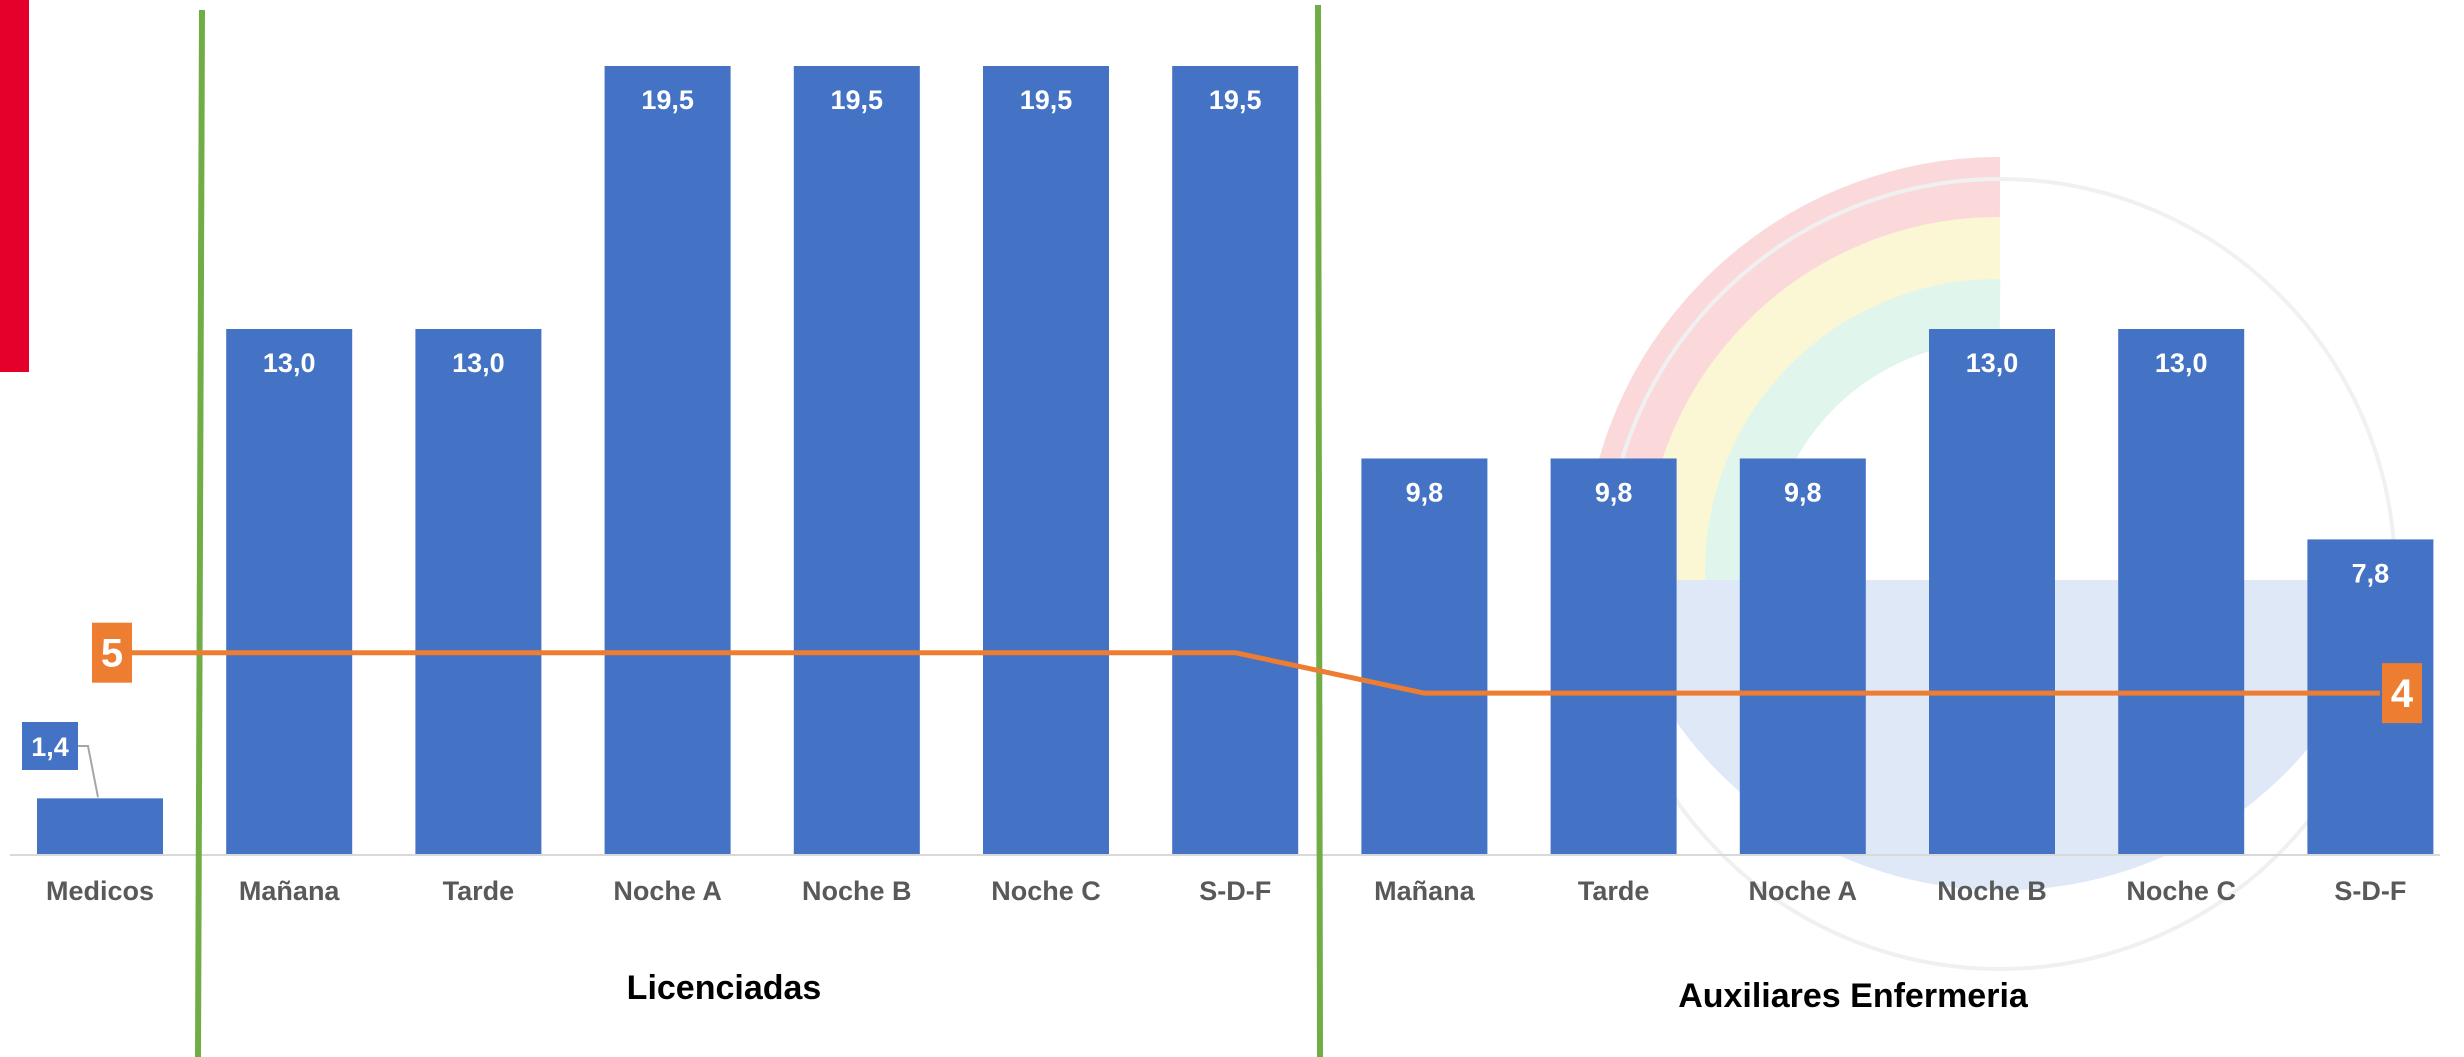  Describe the element at coordinates (2371, 573) in the screenshot. I see `data-label: 7,8` at that location.